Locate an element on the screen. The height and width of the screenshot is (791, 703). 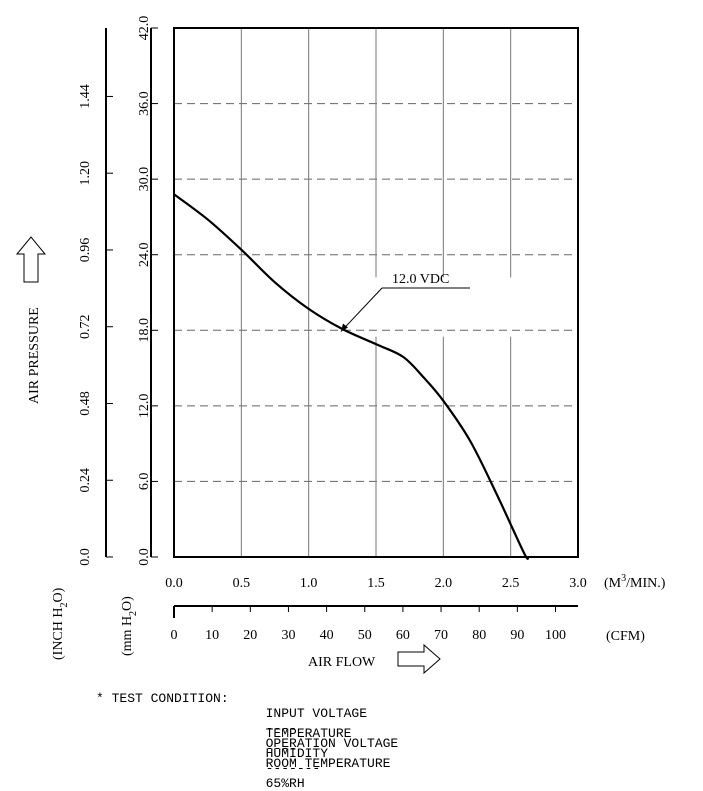
annotation-layer: 12.0 VDC is located at coordinates (405, 302).